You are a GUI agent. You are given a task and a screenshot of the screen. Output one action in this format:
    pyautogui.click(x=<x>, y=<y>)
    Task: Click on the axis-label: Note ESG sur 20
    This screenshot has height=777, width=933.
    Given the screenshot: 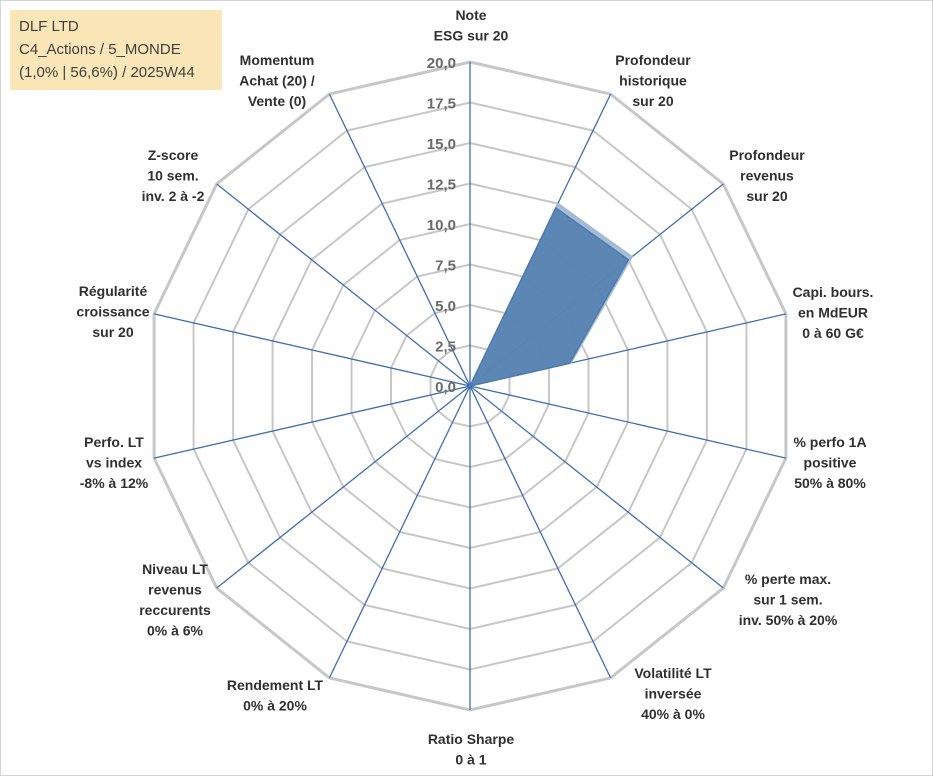 What is the action you would take?
    pyautogui.click(x=471, y=25)
    